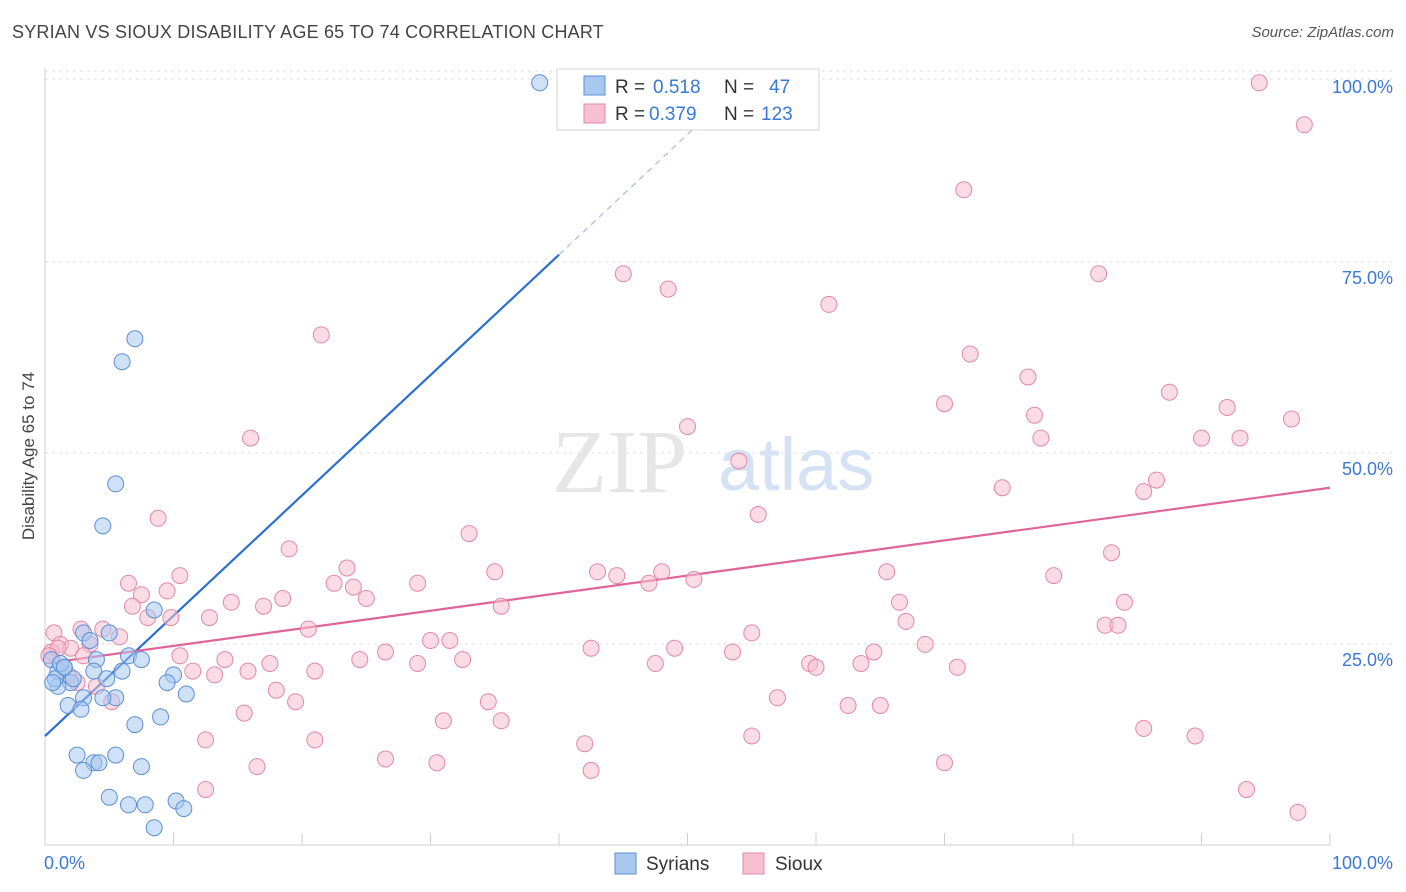 This screenshot has width=1406, height=892. Describe the element at coordinates (1362, 373) in the screenshot. I see `y-tick-labels: 25.0% 50.0% 75.0% 100.0%` at that location.